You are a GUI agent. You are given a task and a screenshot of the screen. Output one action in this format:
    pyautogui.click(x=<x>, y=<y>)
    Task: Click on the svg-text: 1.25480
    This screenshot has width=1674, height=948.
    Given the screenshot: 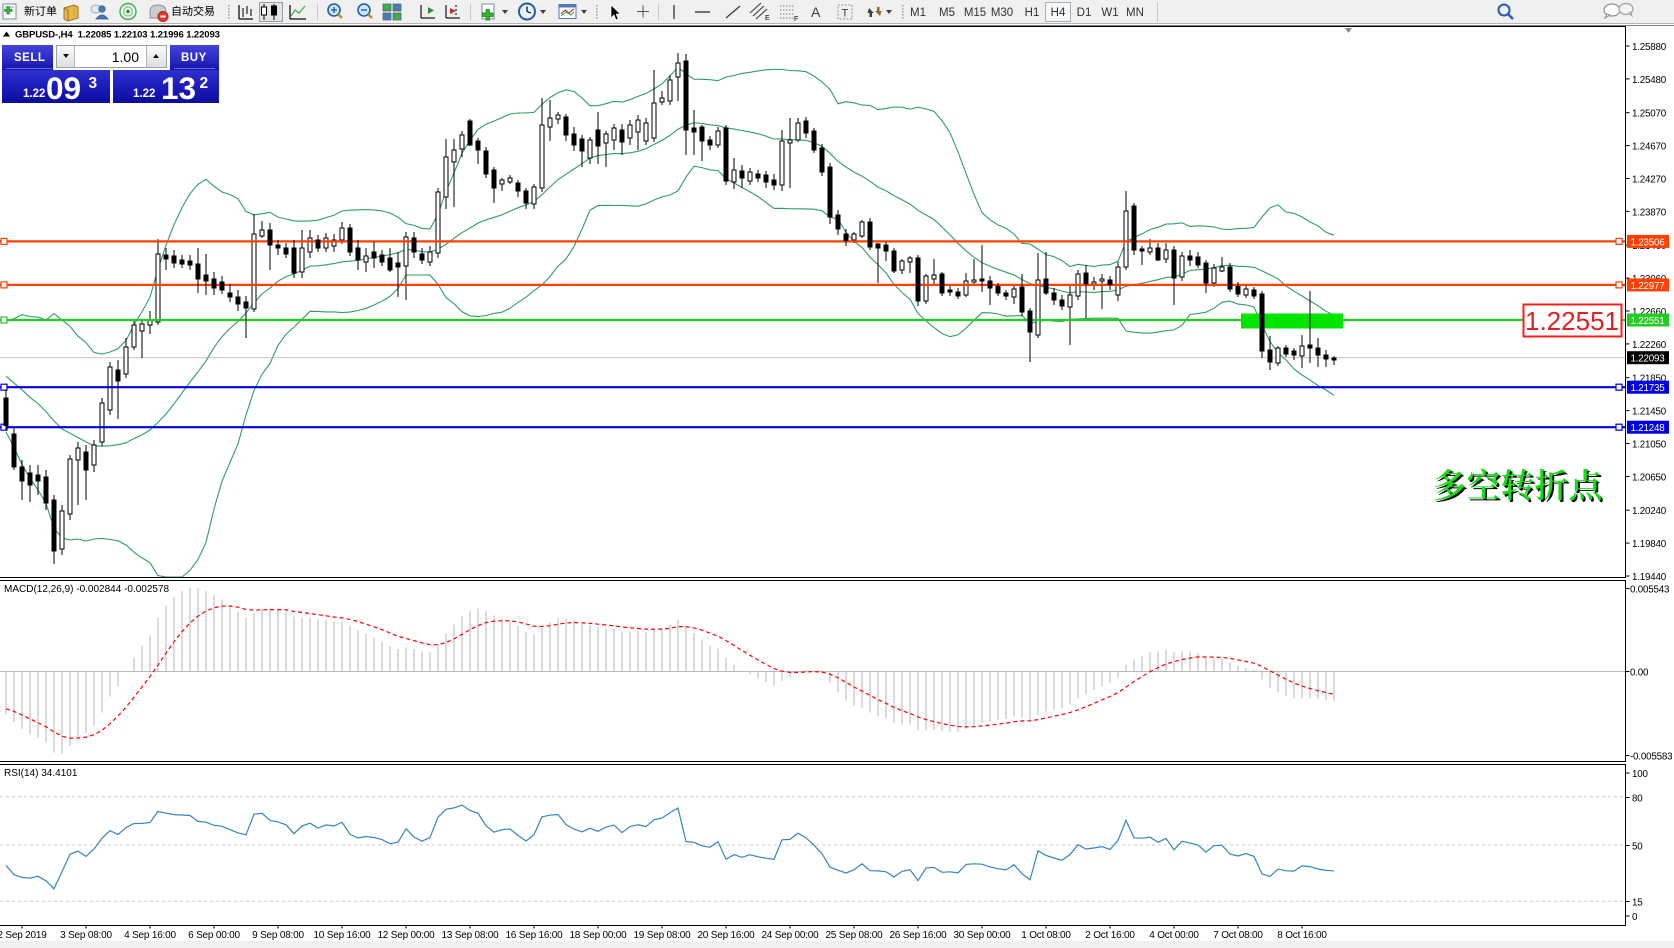 What is the action you would take?
    pyautogui.click(x=1649, y=80)
    